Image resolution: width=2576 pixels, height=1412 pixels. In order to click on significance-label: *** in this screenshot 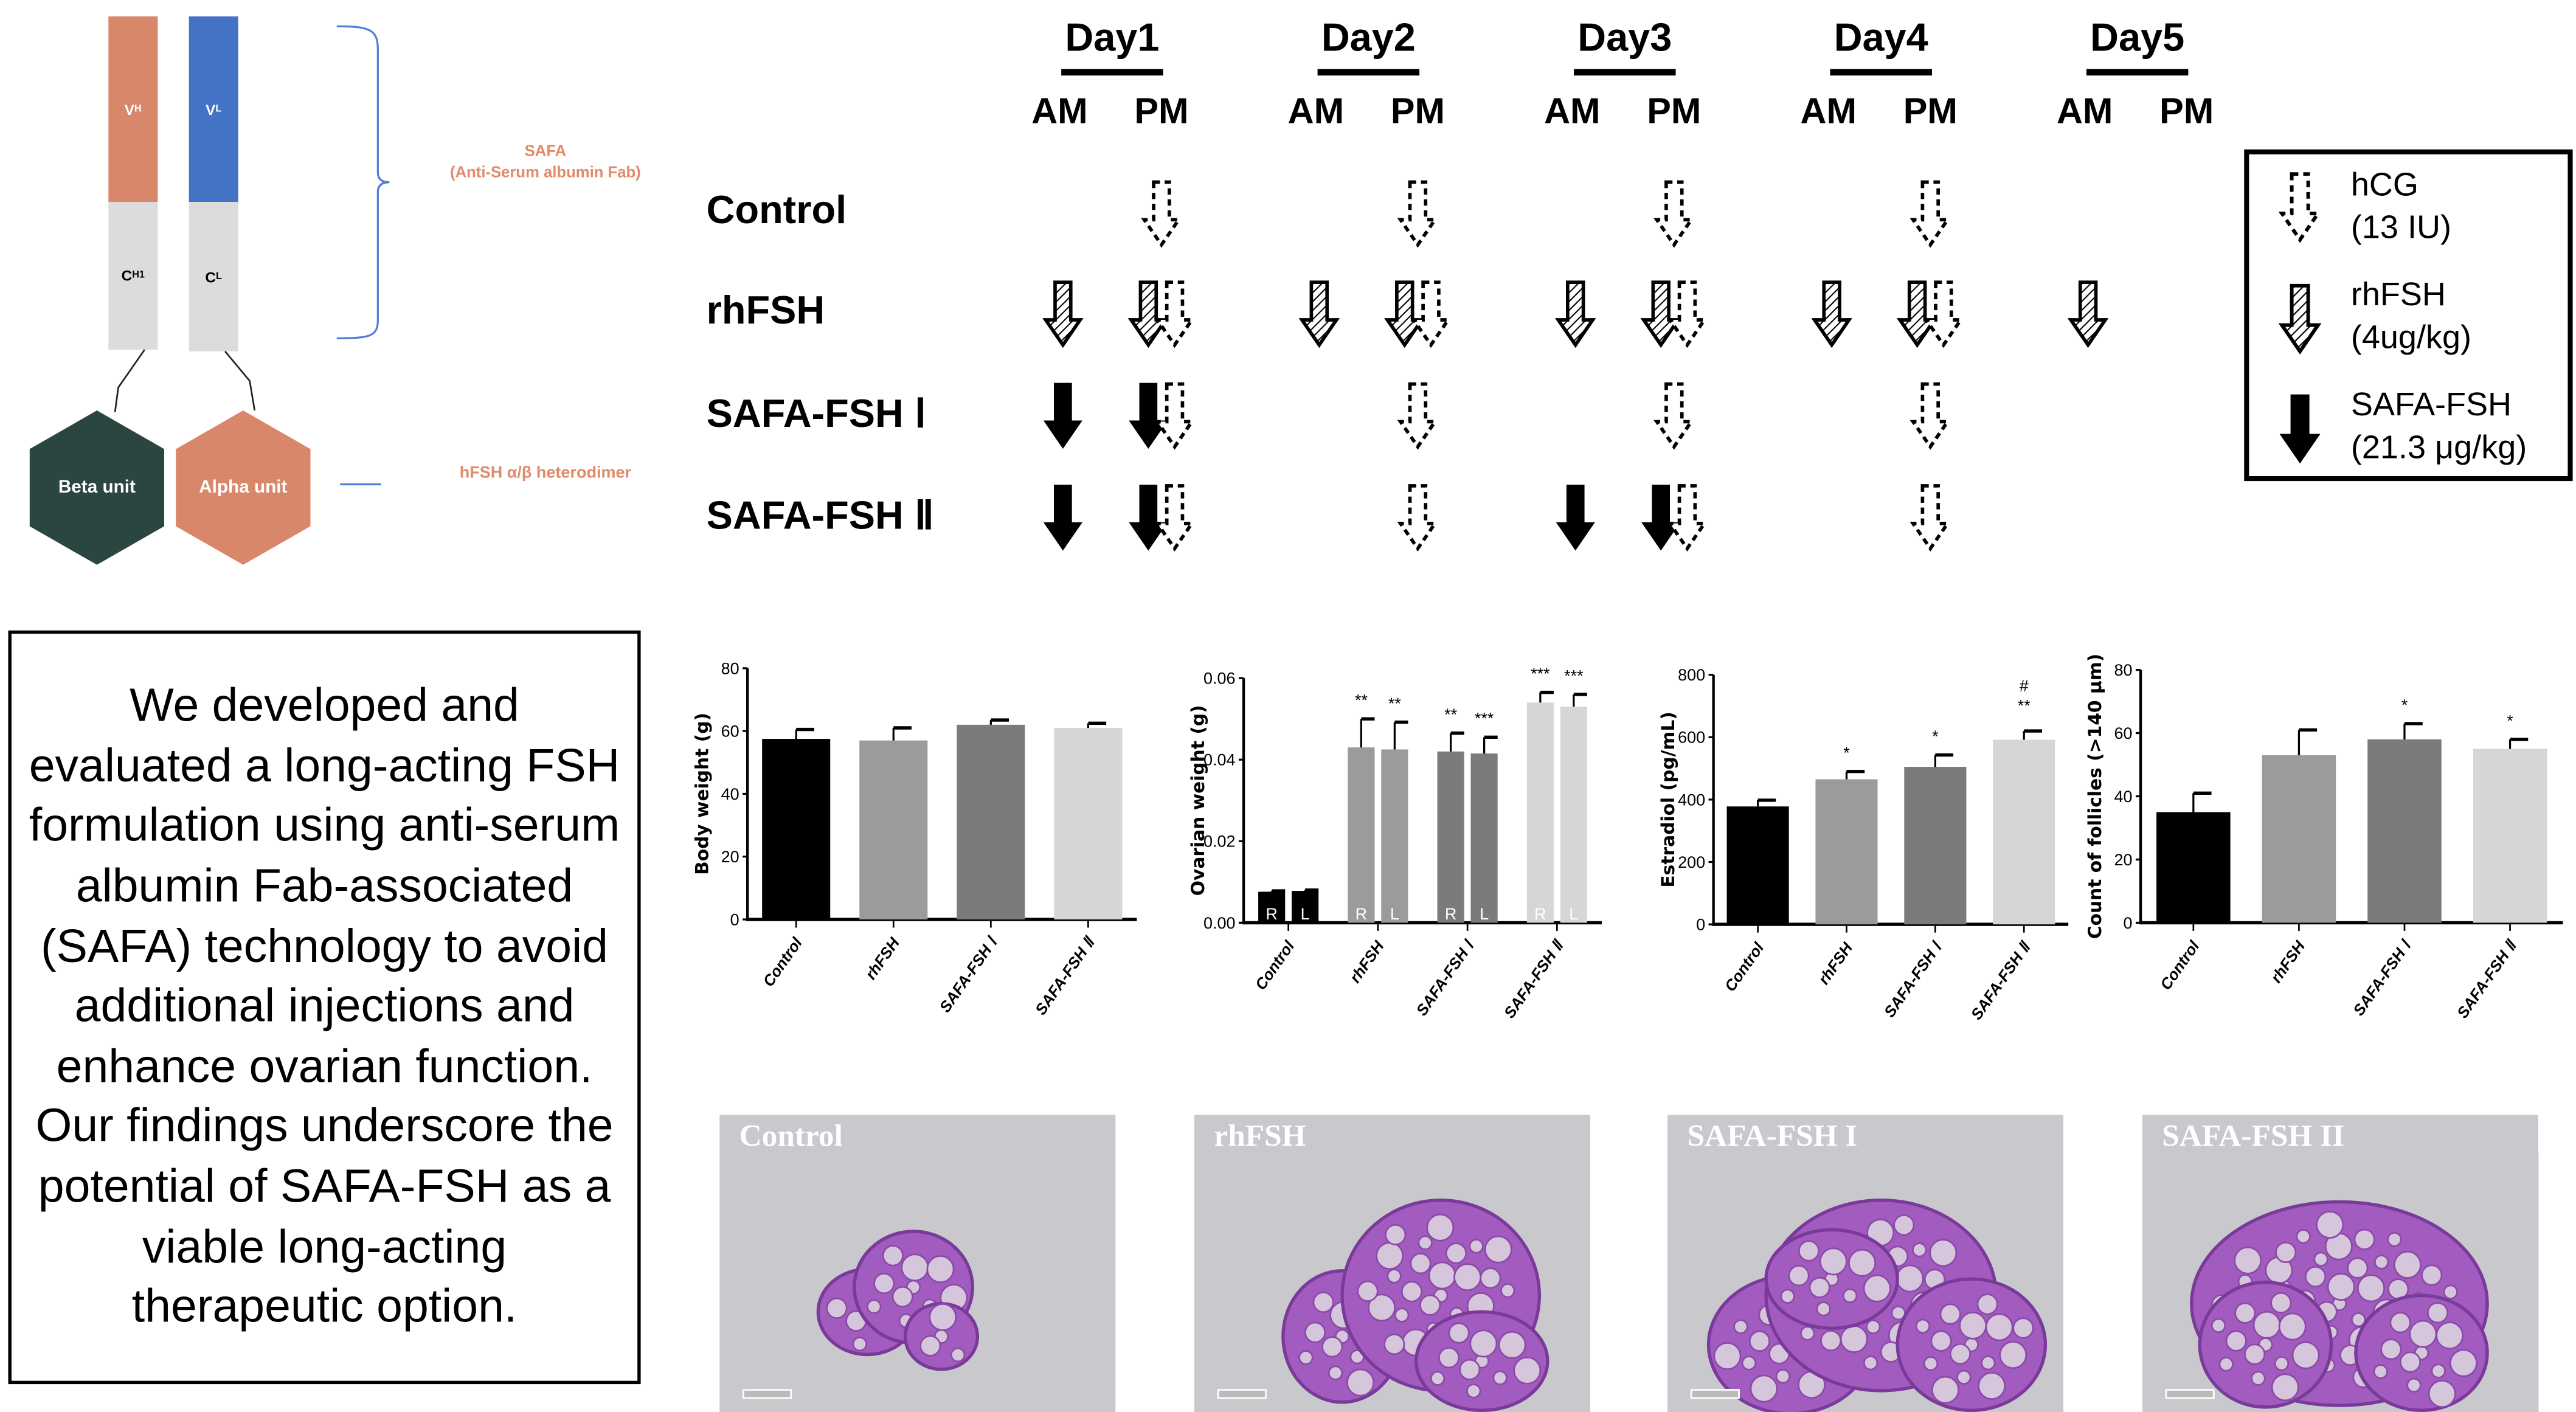, I will do `click(1540, 674)`.